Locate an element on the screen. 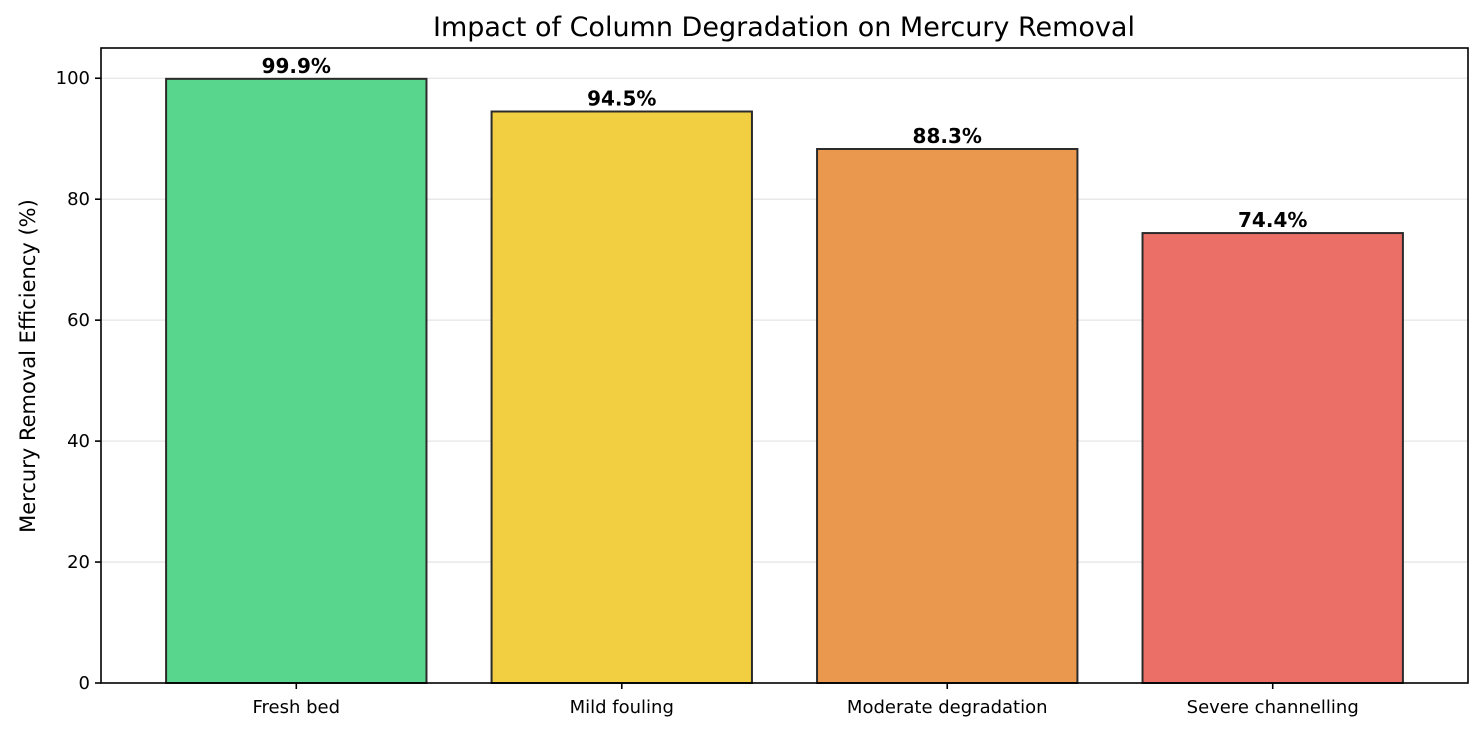 The height and width of the screenshot is (734, 1483). y-tick-label: 0 is located at coordinates (84, 683).